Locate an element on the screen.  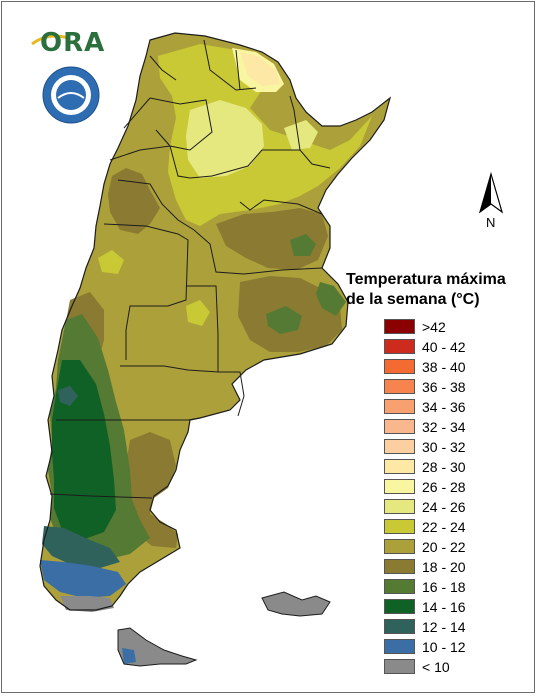
region-22-24-patch-a is located at coordinates (111, 262).